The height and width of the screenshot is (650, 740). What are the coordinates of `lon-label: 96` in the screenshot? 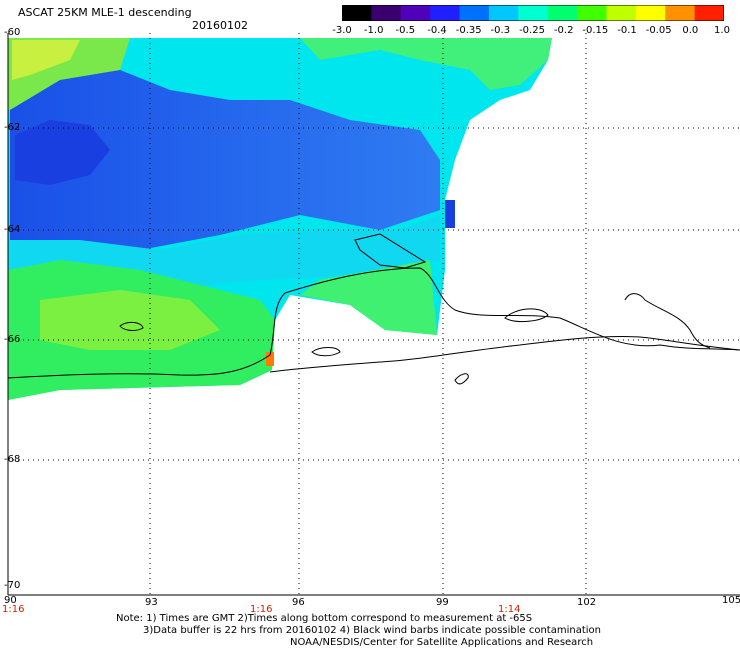 It's located at (298, 602).